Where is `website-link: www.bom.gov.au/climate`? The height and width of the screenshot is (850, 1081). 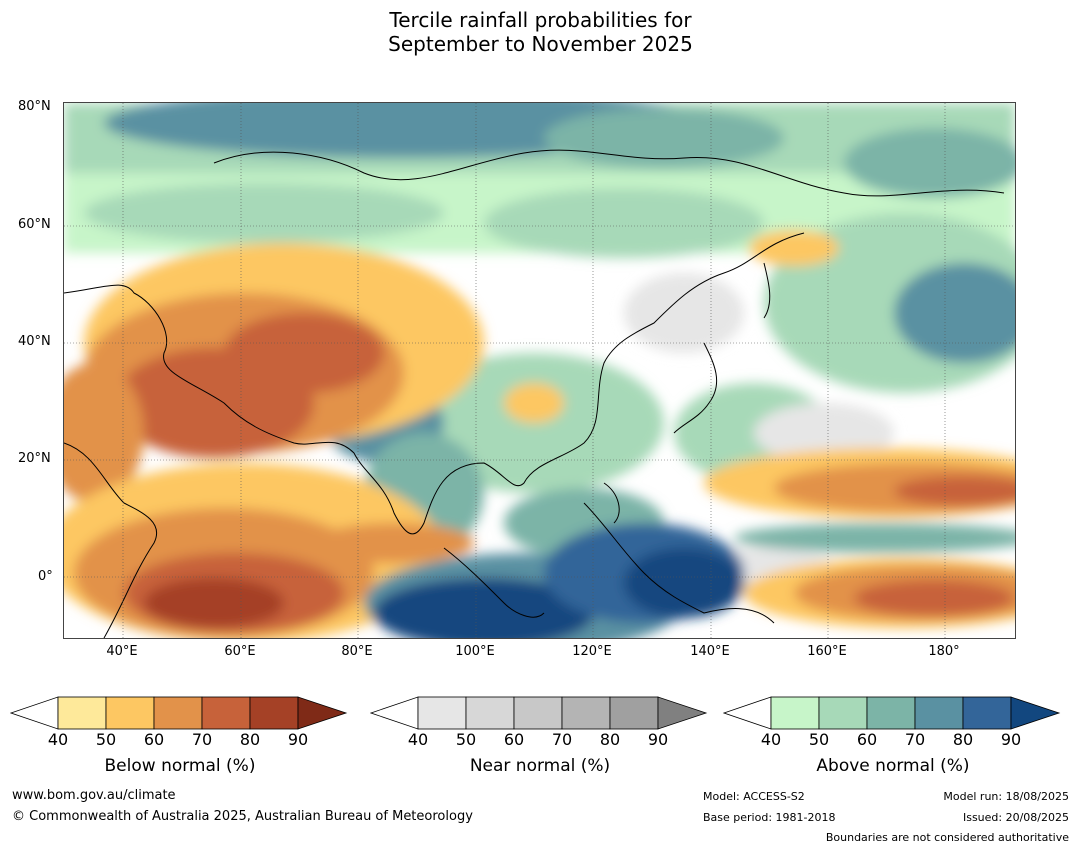
website-link: www.bom.gov.au/climate is located at coordinates (94, 795).